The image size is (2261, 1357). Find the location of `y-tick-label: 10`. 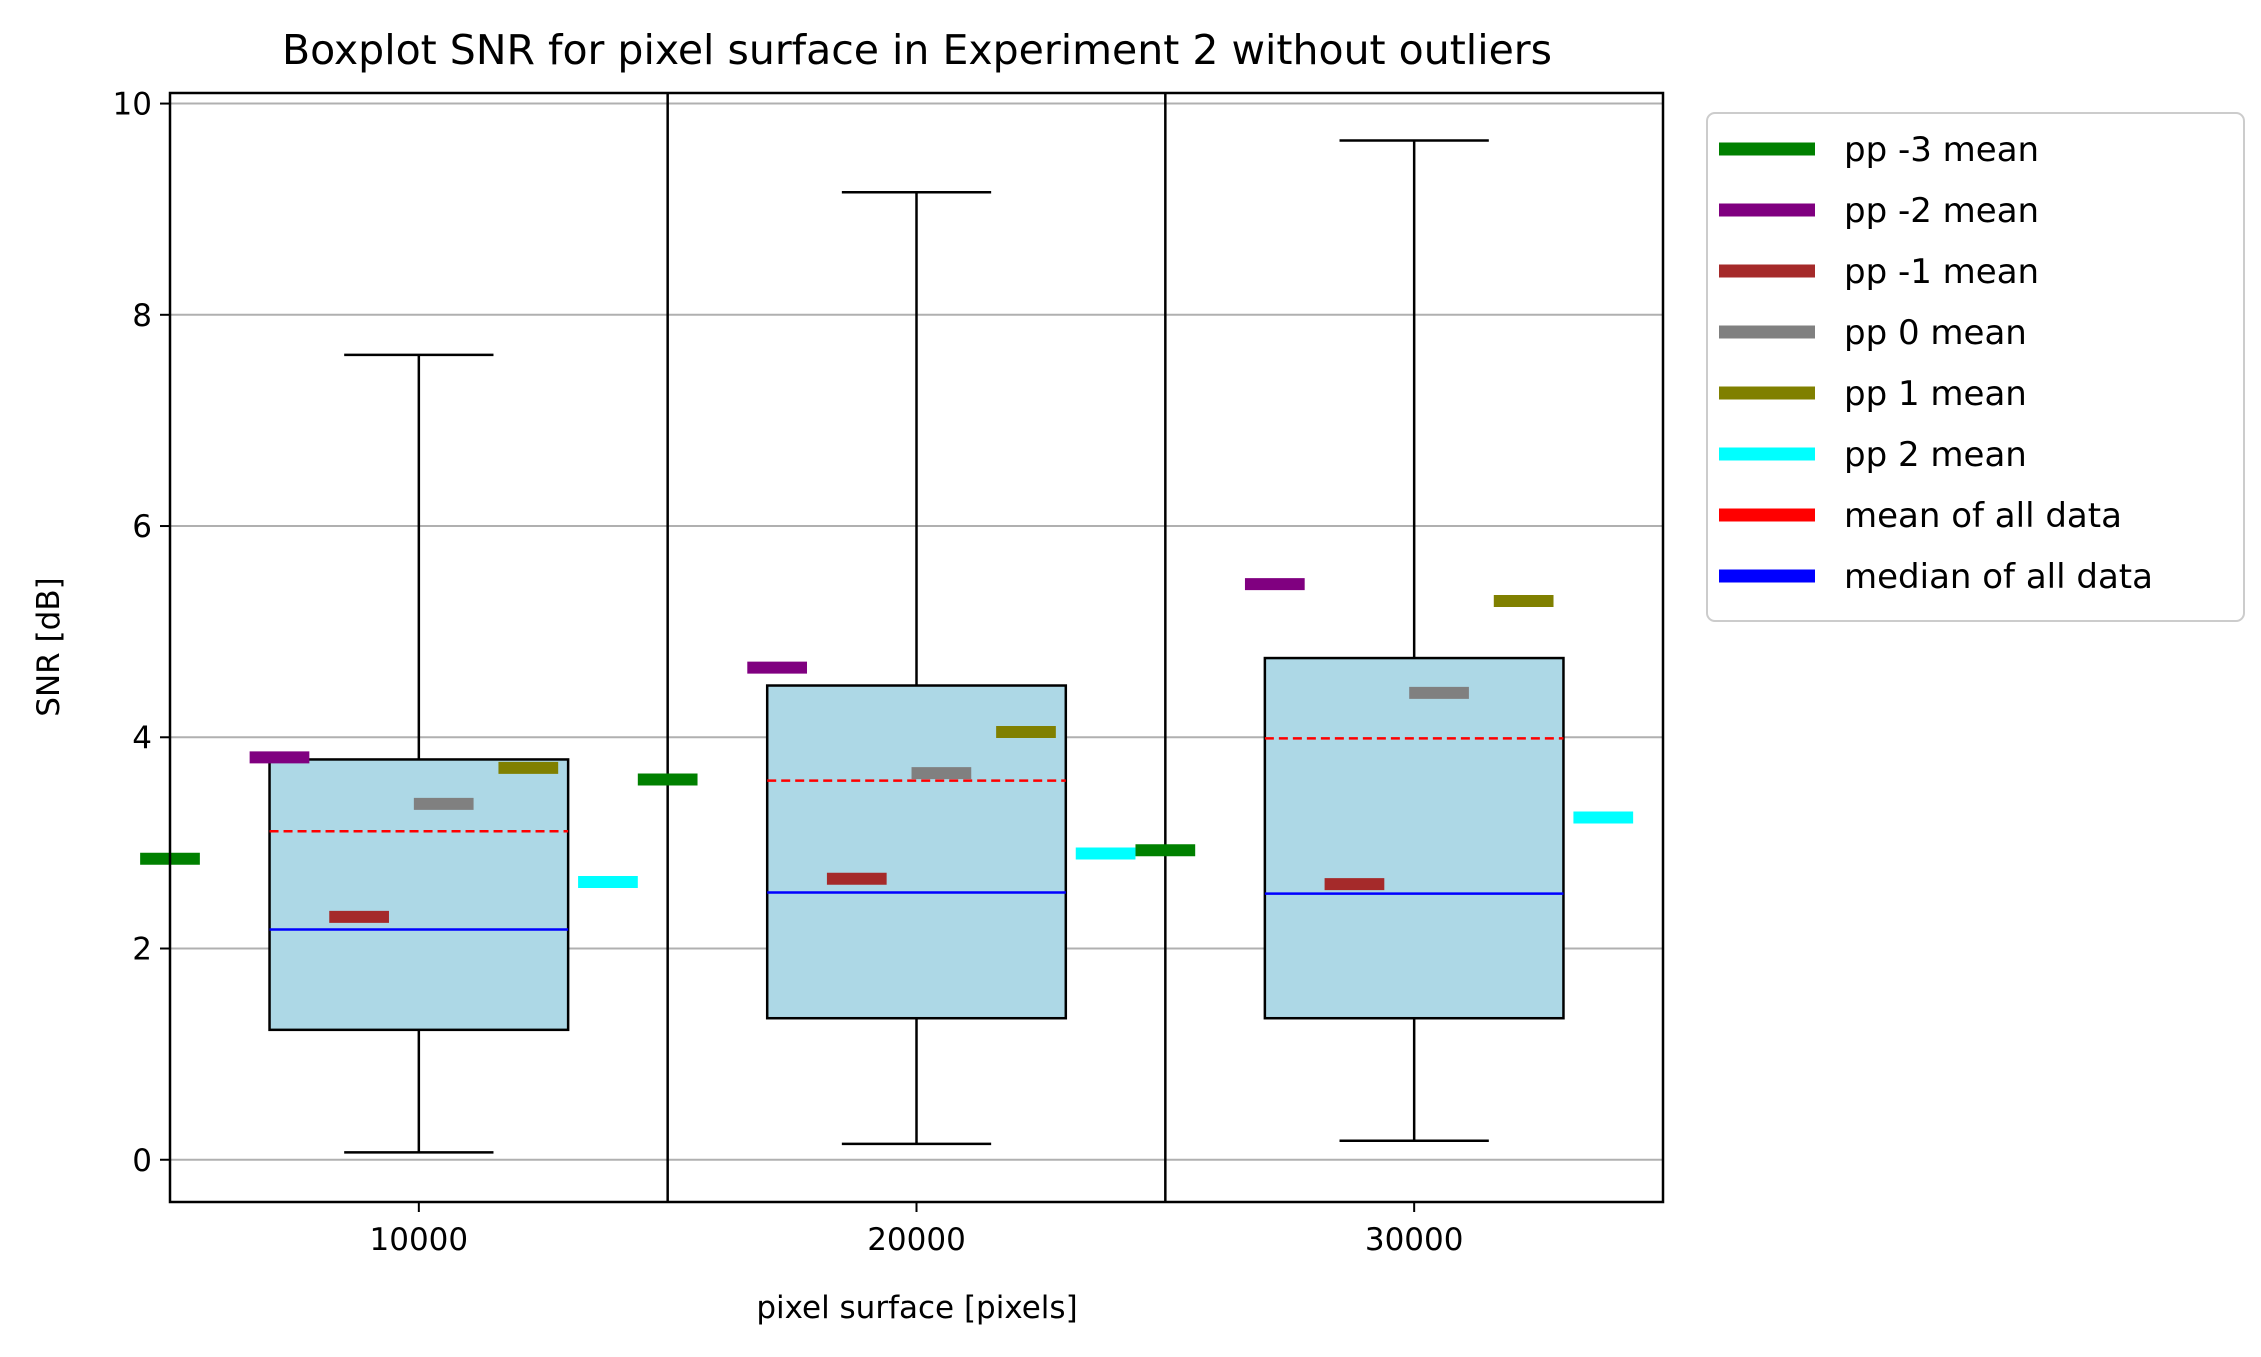

y-tick-label: 10 is located at coordinates (132, 105).